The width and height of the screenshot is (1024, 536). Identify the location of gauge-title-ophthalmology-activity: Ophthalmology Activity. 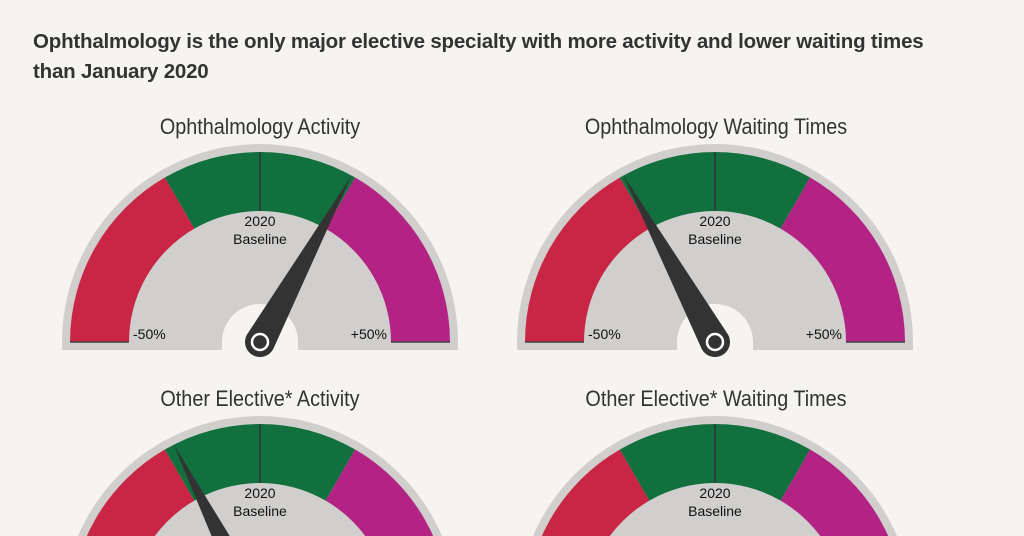
(260, 126).